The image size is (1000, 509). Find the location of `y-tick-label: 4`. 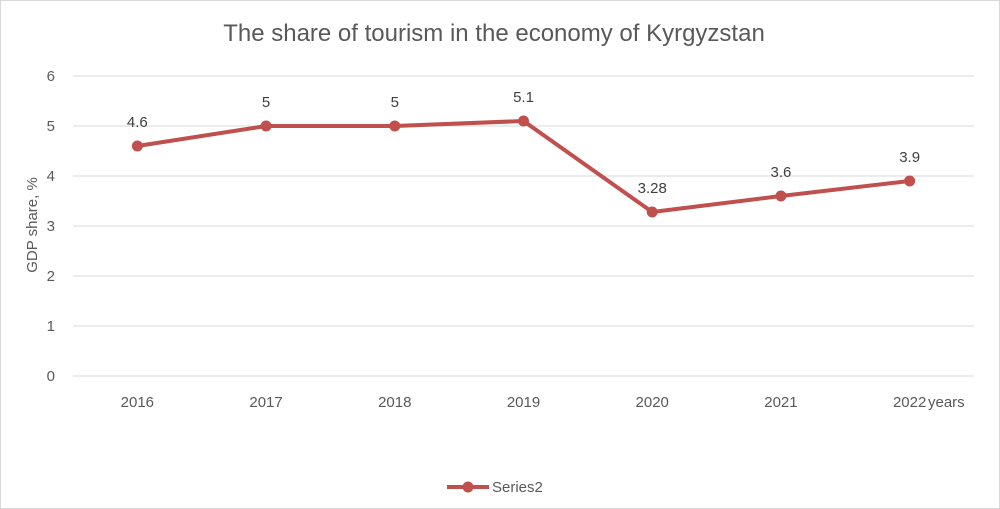

y-tick-label: 4 is located at coordinates (51, 176).